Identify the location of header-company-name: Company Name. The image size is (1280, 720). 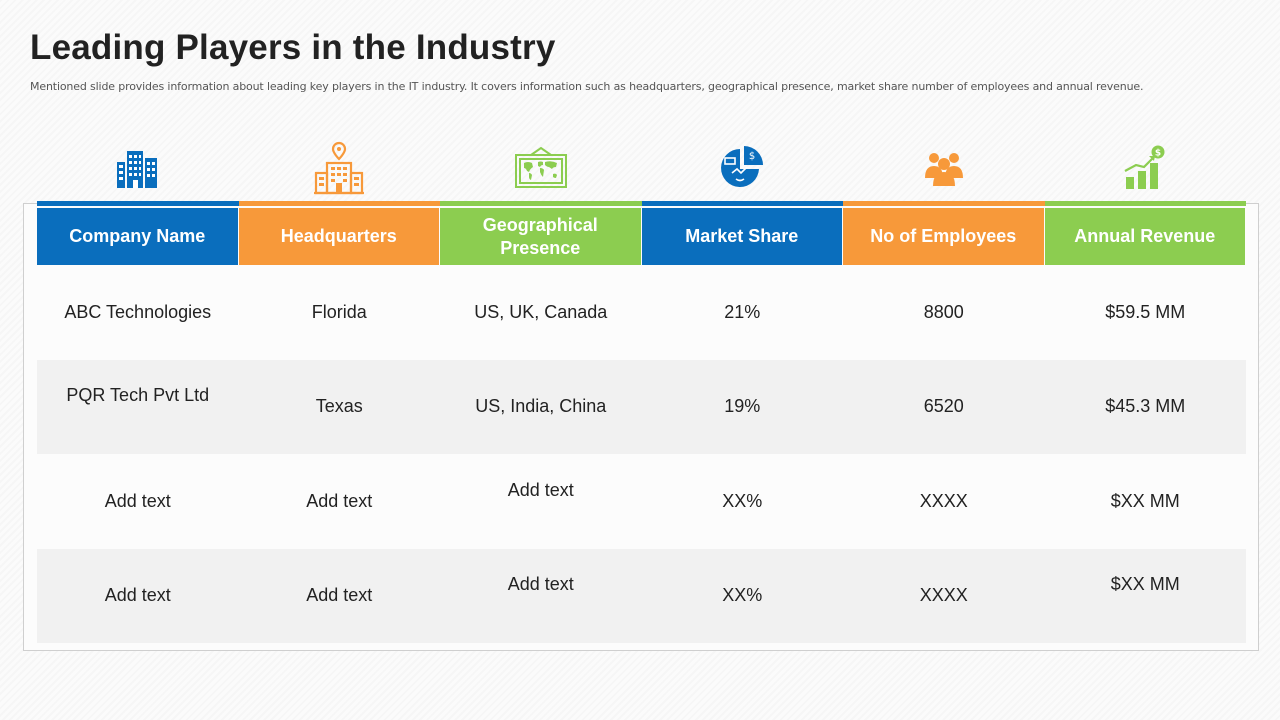
(137, 236).